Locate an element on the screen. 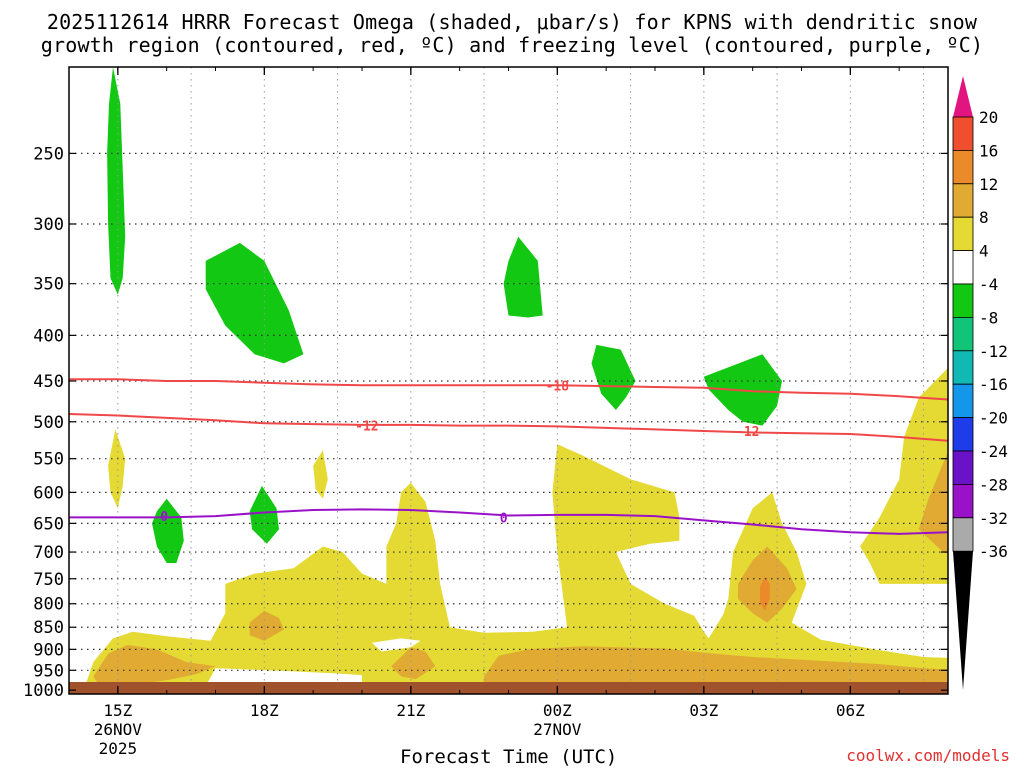 The image size is (1024, 768). colorbar-top-arrow is located at coordinates (963, 96).